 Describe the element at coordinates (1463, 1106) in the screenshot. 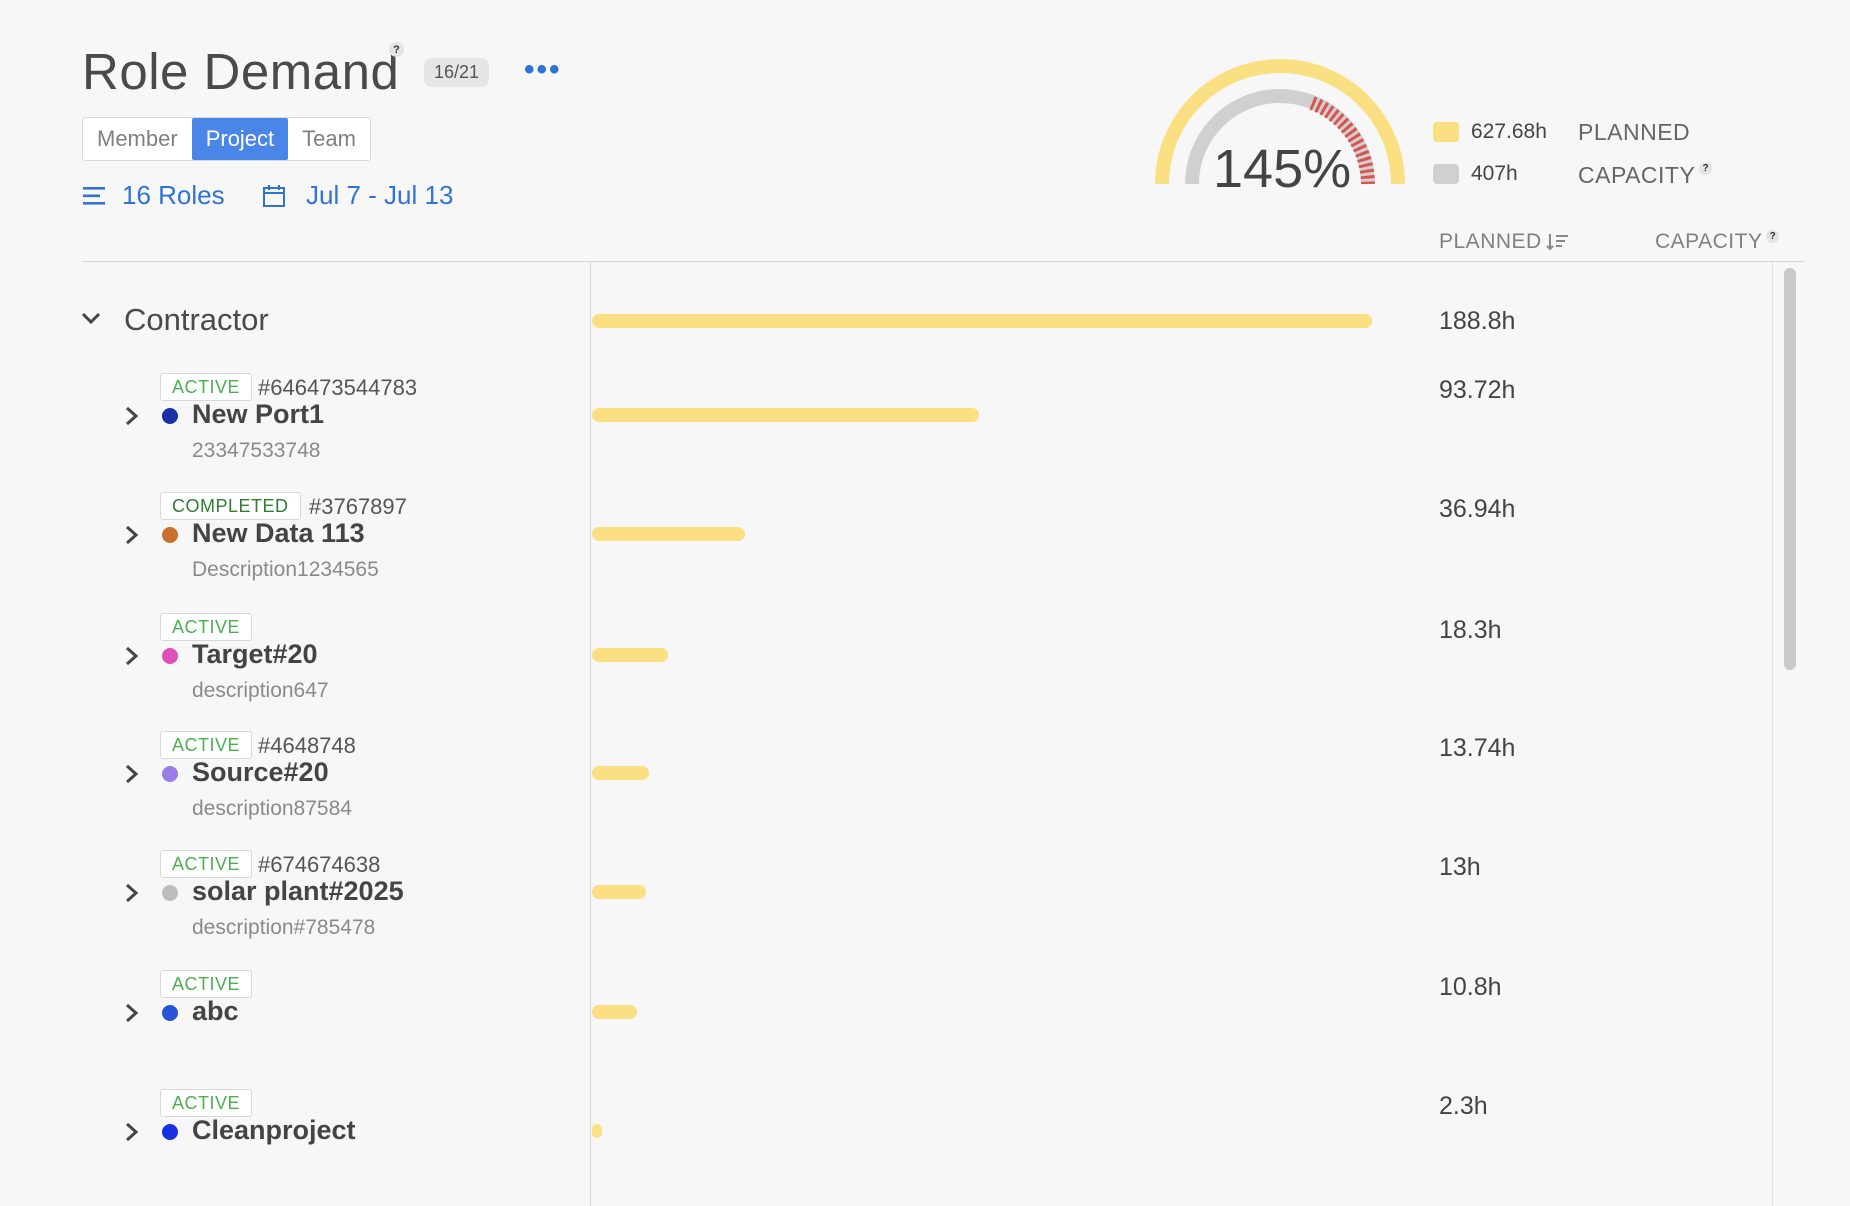

I see `project-planned-hours: 2.3h` at that location.